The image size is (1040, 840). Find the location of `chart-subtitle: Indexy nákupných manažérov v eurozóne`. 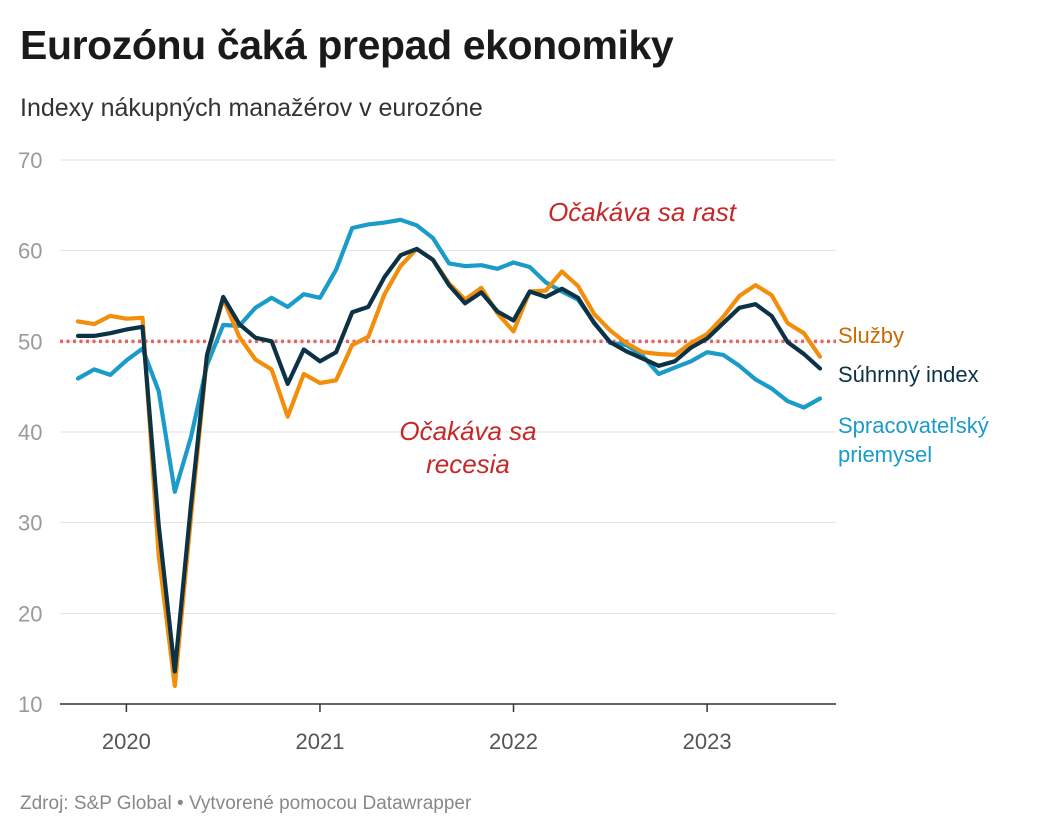

chart-subtitle: Indexy nákupných manažérov v eurozóne is located at coordinates (251, 108).